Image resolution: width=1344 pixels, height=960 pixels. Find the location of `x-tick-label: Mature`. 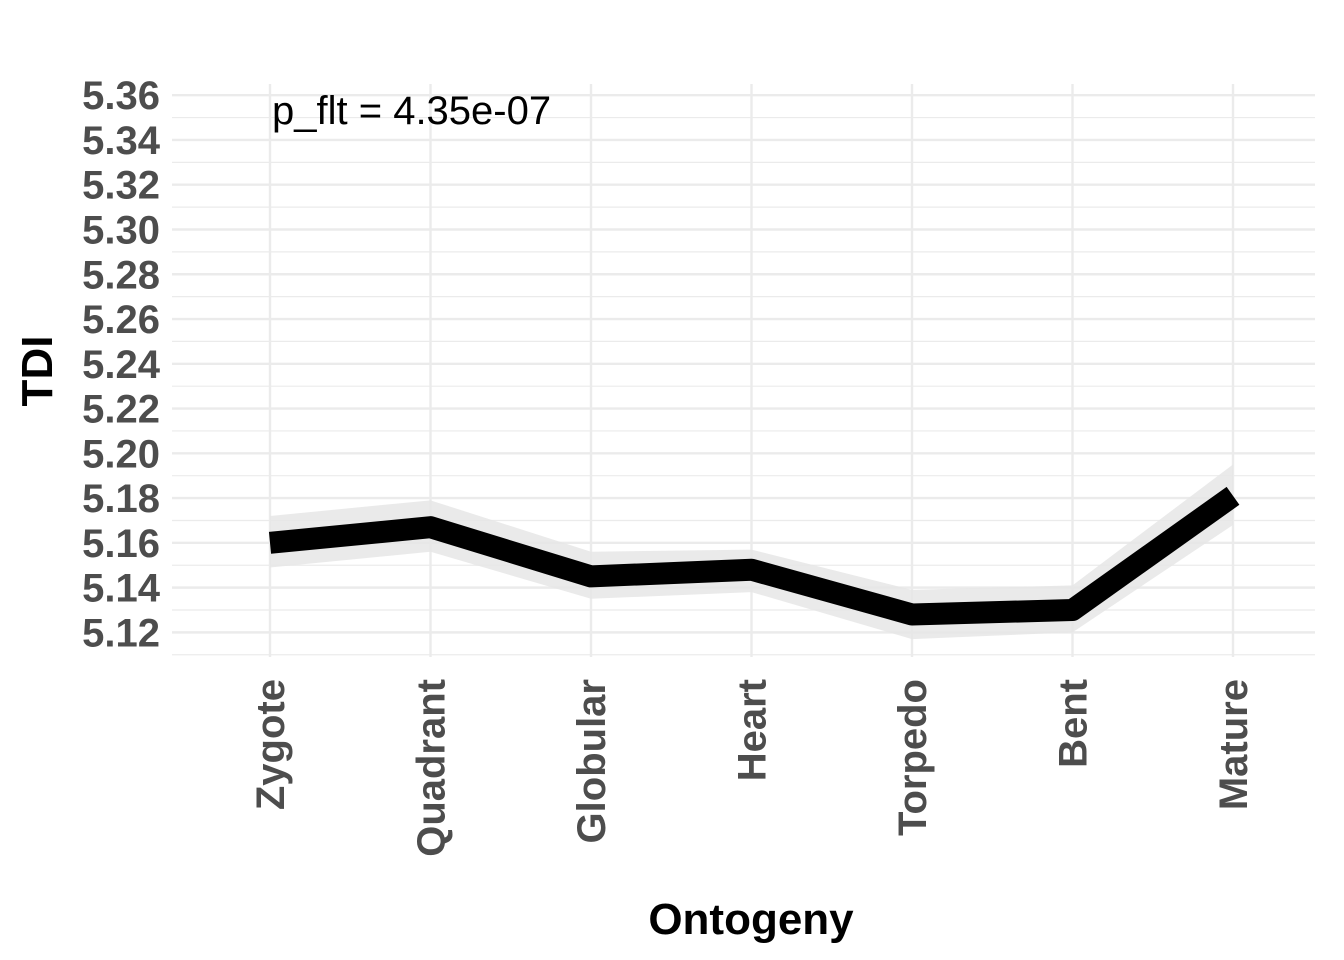

x-tick-label: Mature is located at coordinates (1234, 744).